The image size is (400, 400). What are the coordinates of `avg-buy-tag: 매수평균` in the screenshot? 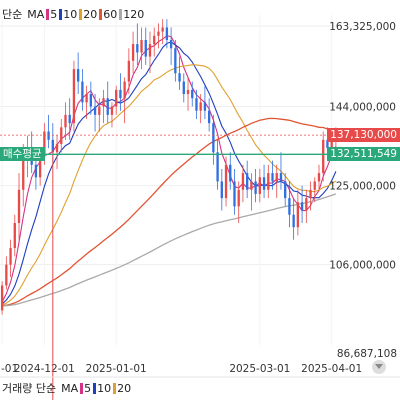 It's located at (22, 154).